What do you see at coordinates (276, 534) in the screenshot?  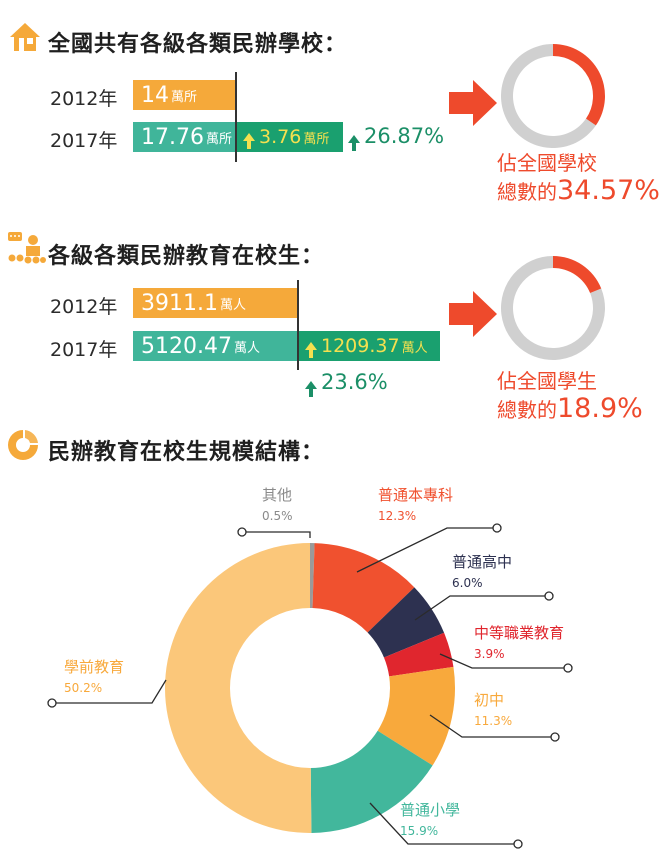 I see `callout-line-other` at bounding box center [276, 534].